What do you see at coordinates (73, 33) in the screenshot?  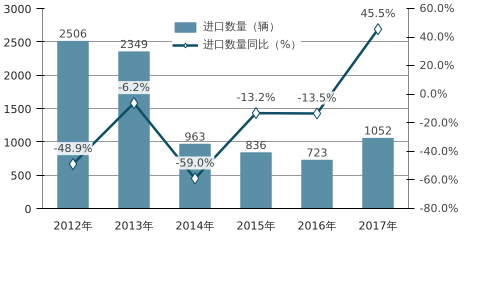 I see `data-label: 2506` at bounding box center [73, 33].